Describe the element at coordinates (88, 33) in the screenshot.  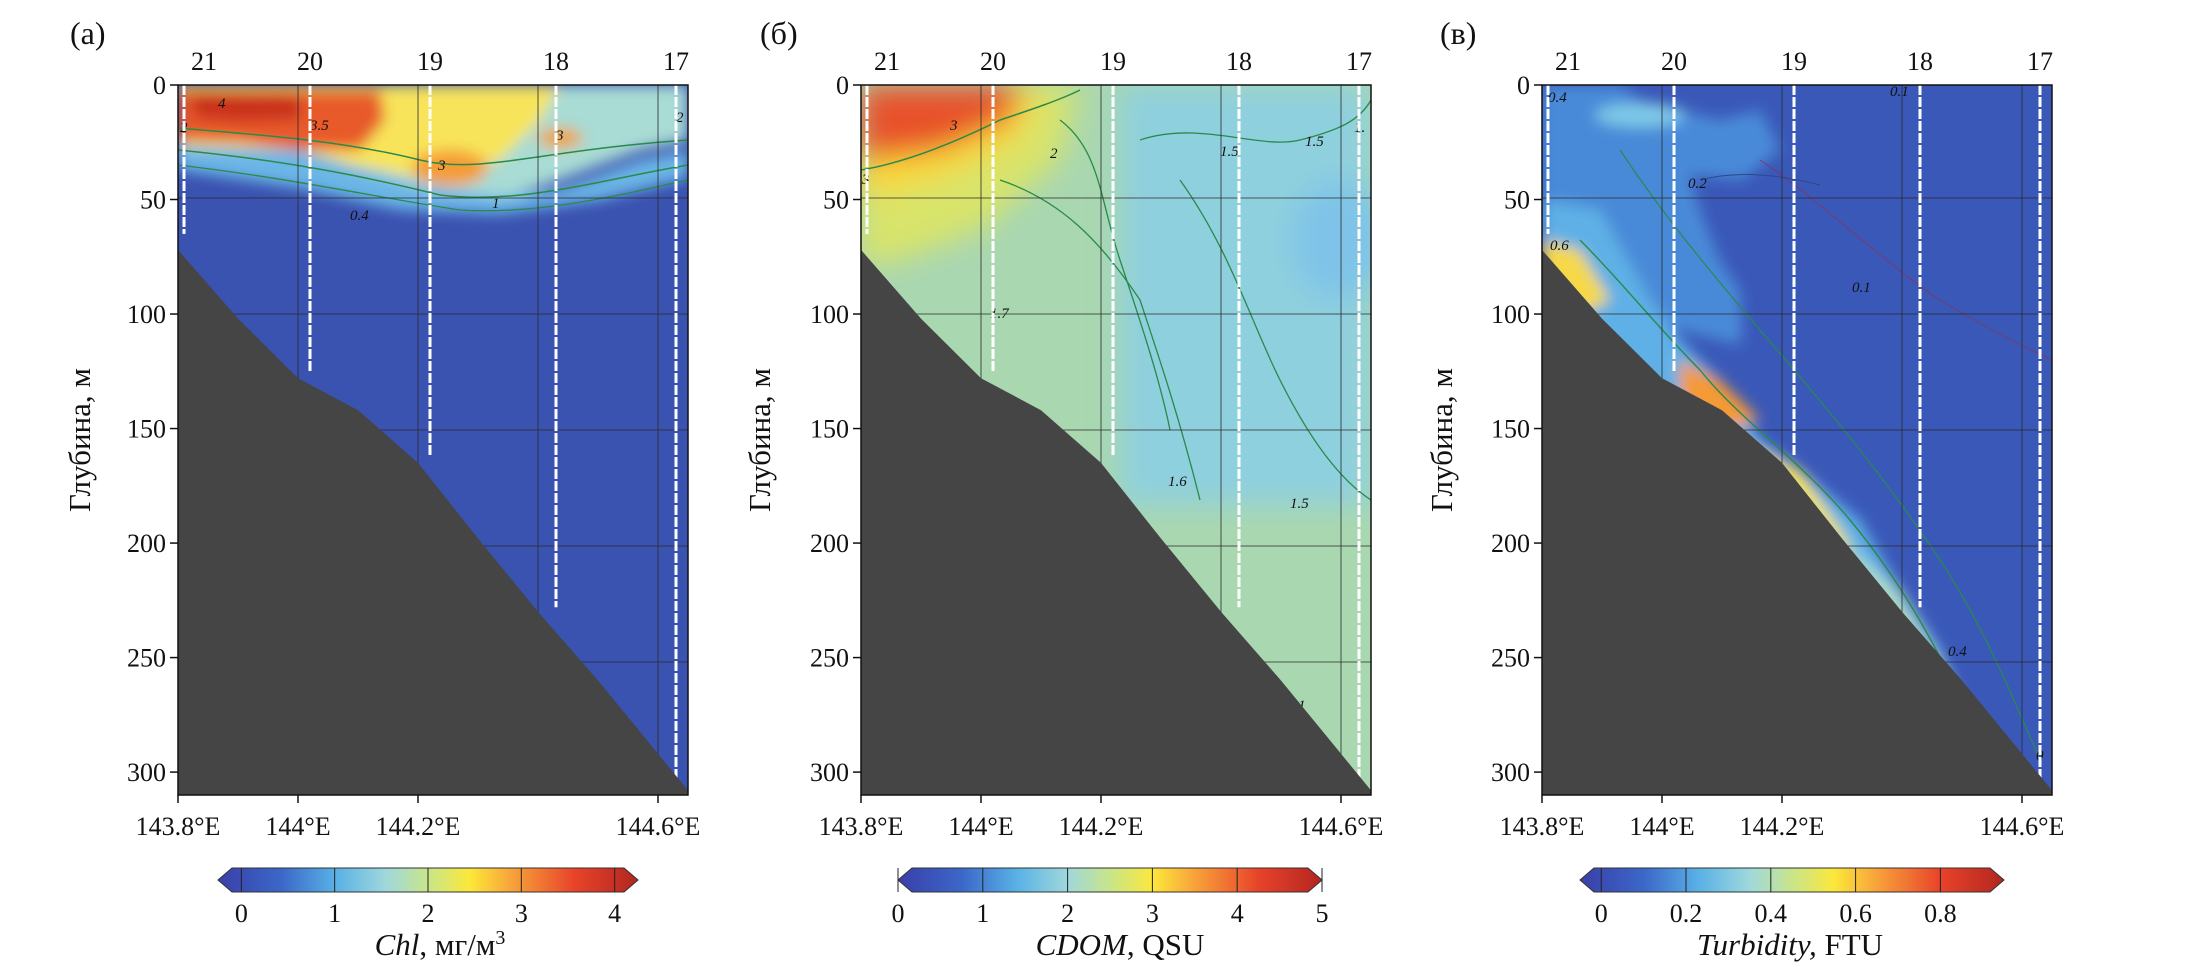
I see `panel-label: (а)` at that location.